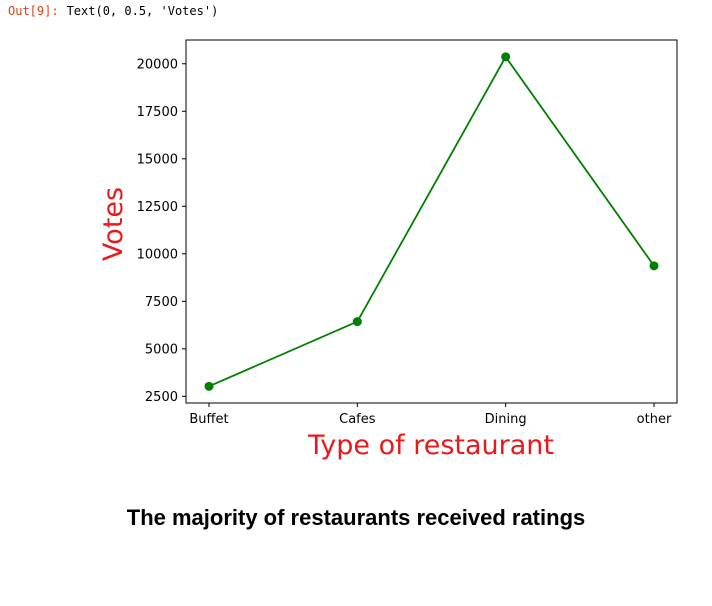  I want to click on y-axis-label: Votes, so click(113, 224).